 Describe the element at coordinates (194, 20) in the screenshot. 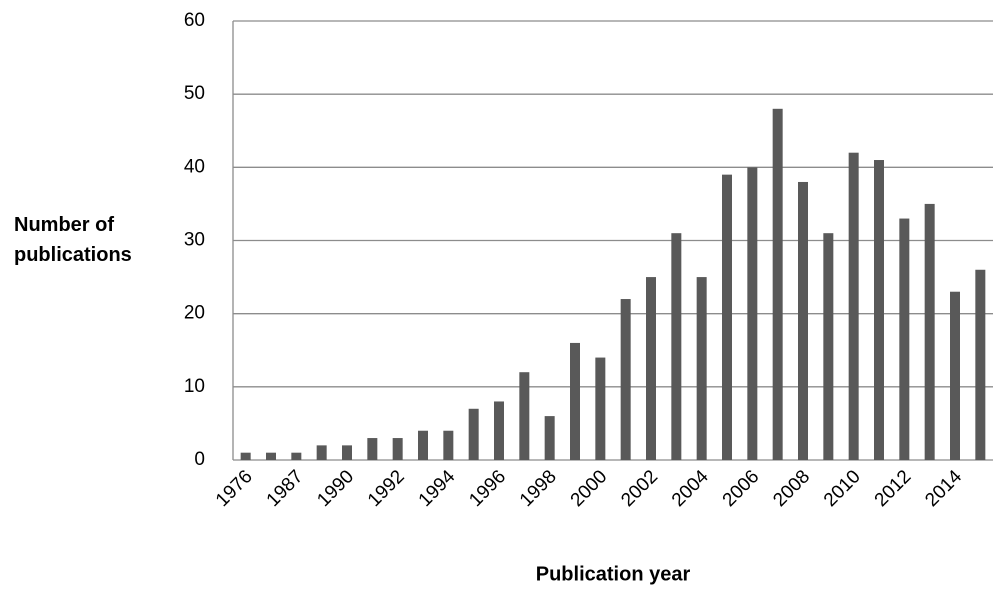

I see `y-tick-label: 60` at that location.